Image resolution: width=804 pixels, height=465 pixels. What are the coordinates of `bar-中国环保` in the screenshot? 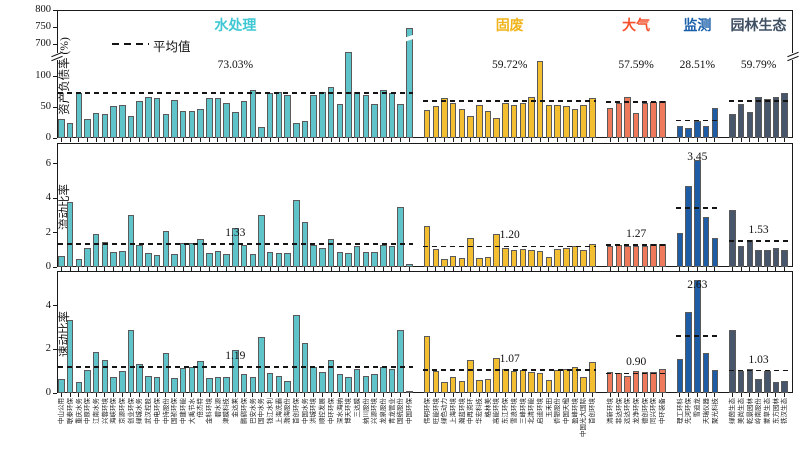 It's located at (409, 265).